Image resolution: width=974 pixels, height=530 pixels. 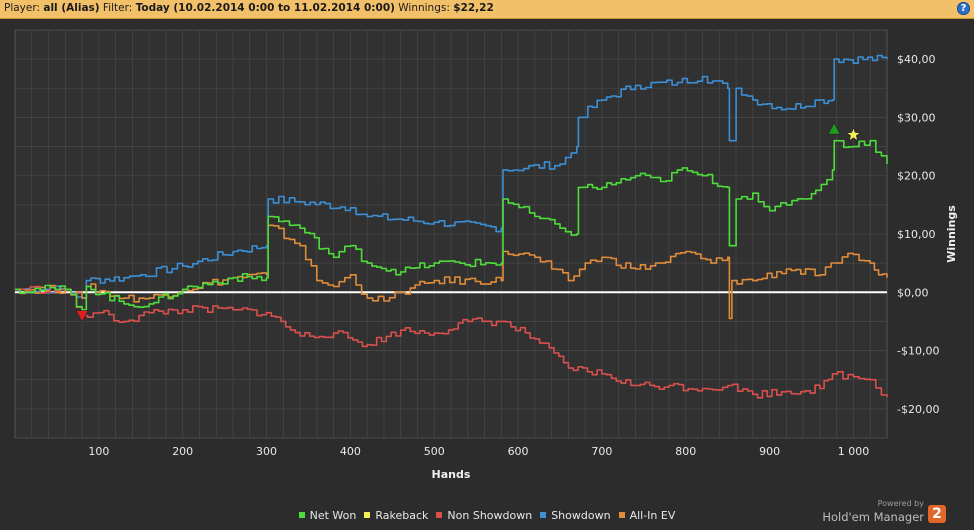 What do you see at coordinates (402, 515) in the screenshot?
I see `legend-label: Rakeback` at bounding box center [402, 515].